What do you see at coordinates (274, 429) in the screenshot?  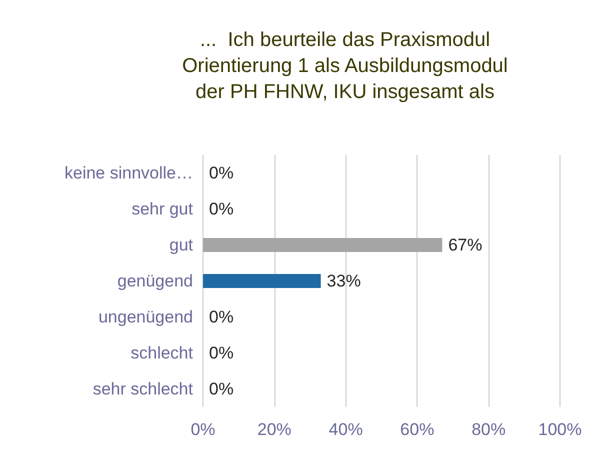 I see `x-tick-label: 20%` at bounding box center [274, 429].